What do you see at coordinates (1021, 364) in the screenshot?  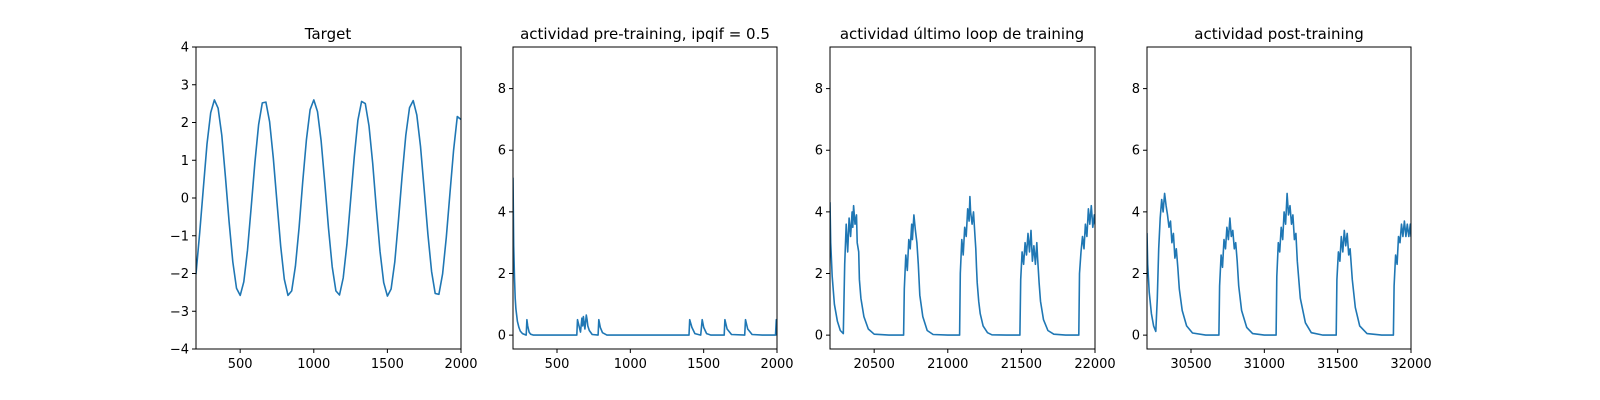 I see `x-tick-label: 21500` at bounding box center [1021, 364].